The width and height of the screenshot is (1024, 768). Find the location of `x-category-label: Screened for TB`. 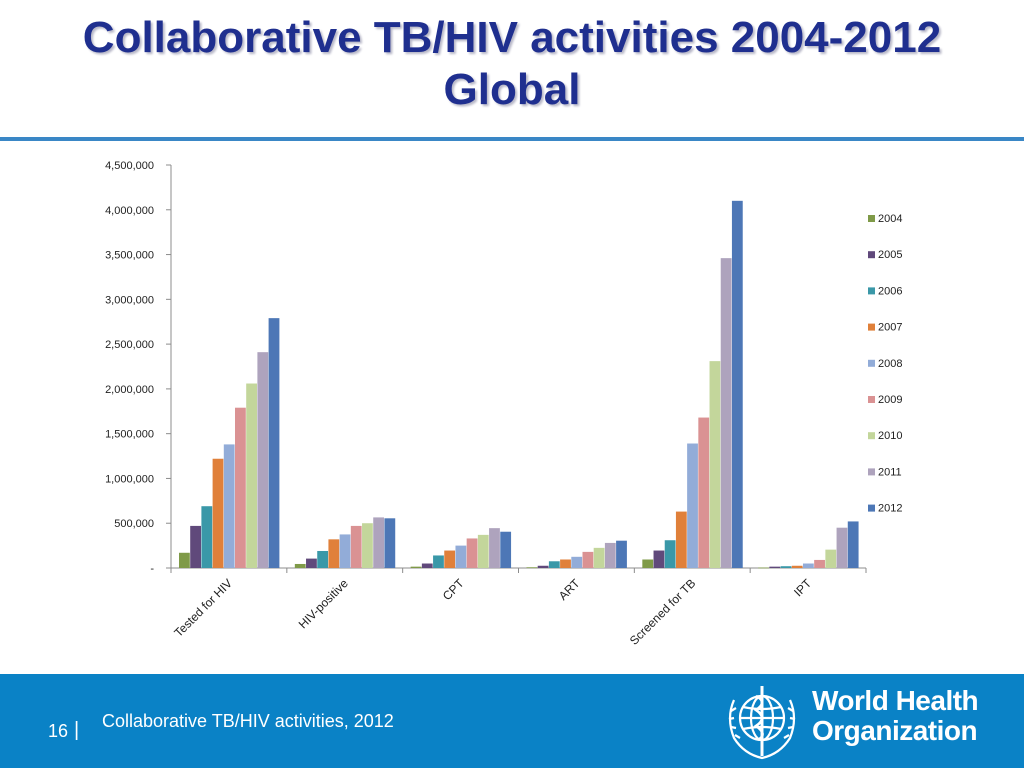

x-category-label: Screened for TB is located at coordinates (663, 612).